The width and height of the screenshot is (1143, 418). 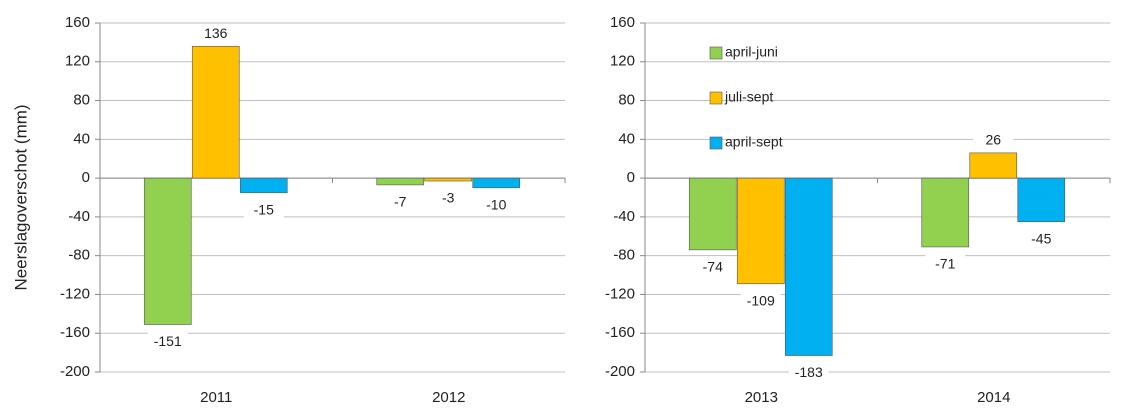 What do you see at coordinates (216, 397) in the screenshot?
I see `x-tick-label: 2011` at bounding box center [216, 397].